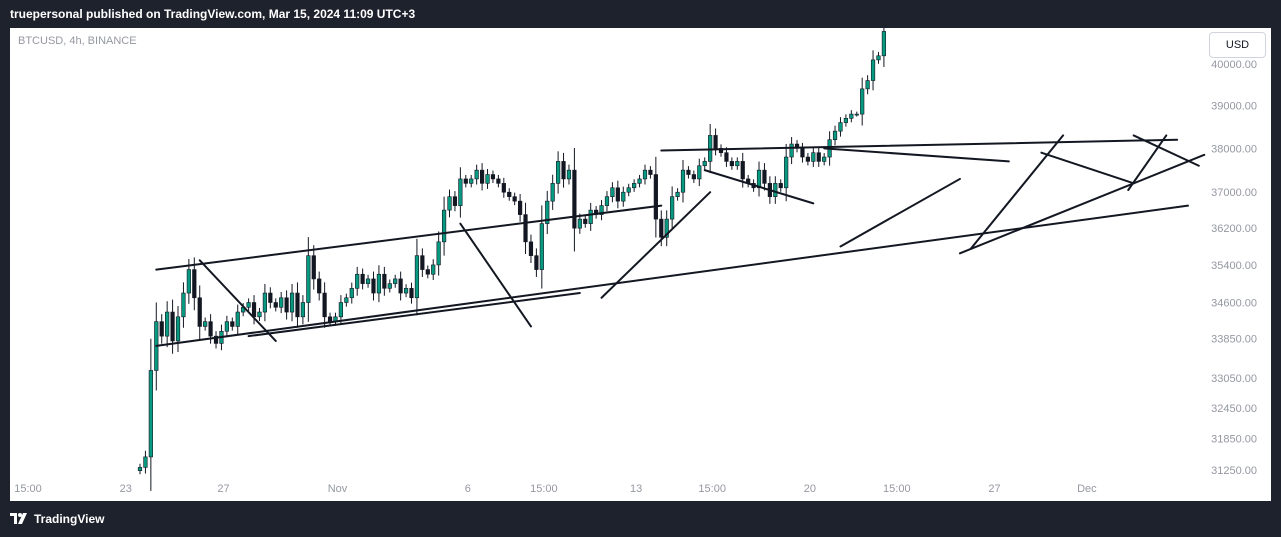  What do you see at coordinates (636, 489) in the screenshot?
I see `time-tick-label: 13` at bounding box center [636, 489].